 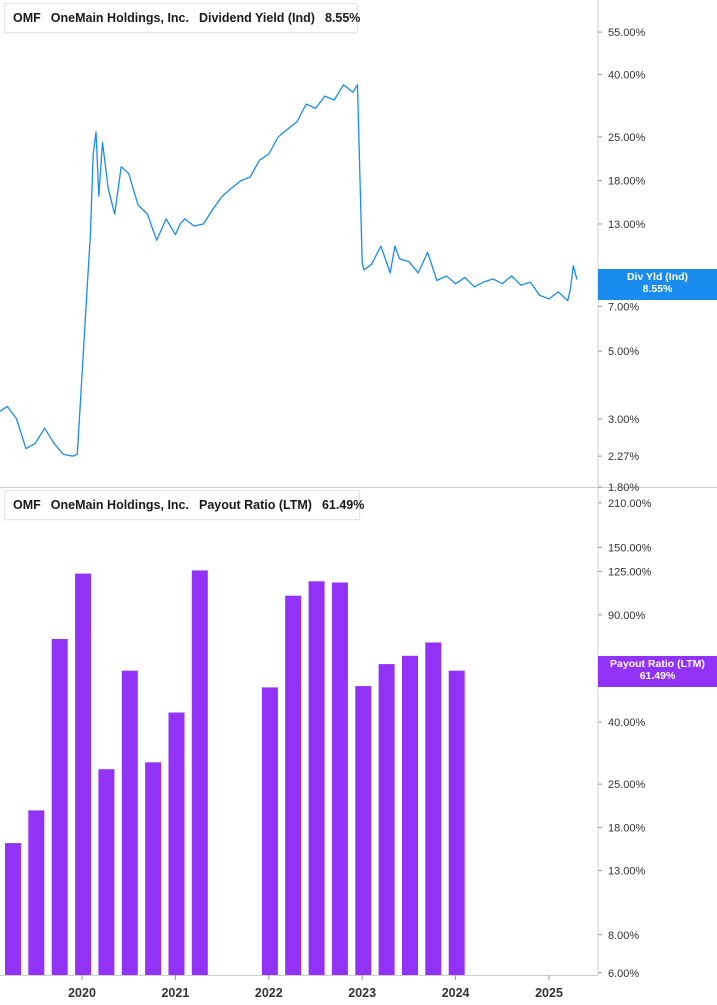 What do you see at coordinates (657, 277) in the screenshot?
I see `tag-title: Div Yld (Ind)` at bounding box center [657, 277].